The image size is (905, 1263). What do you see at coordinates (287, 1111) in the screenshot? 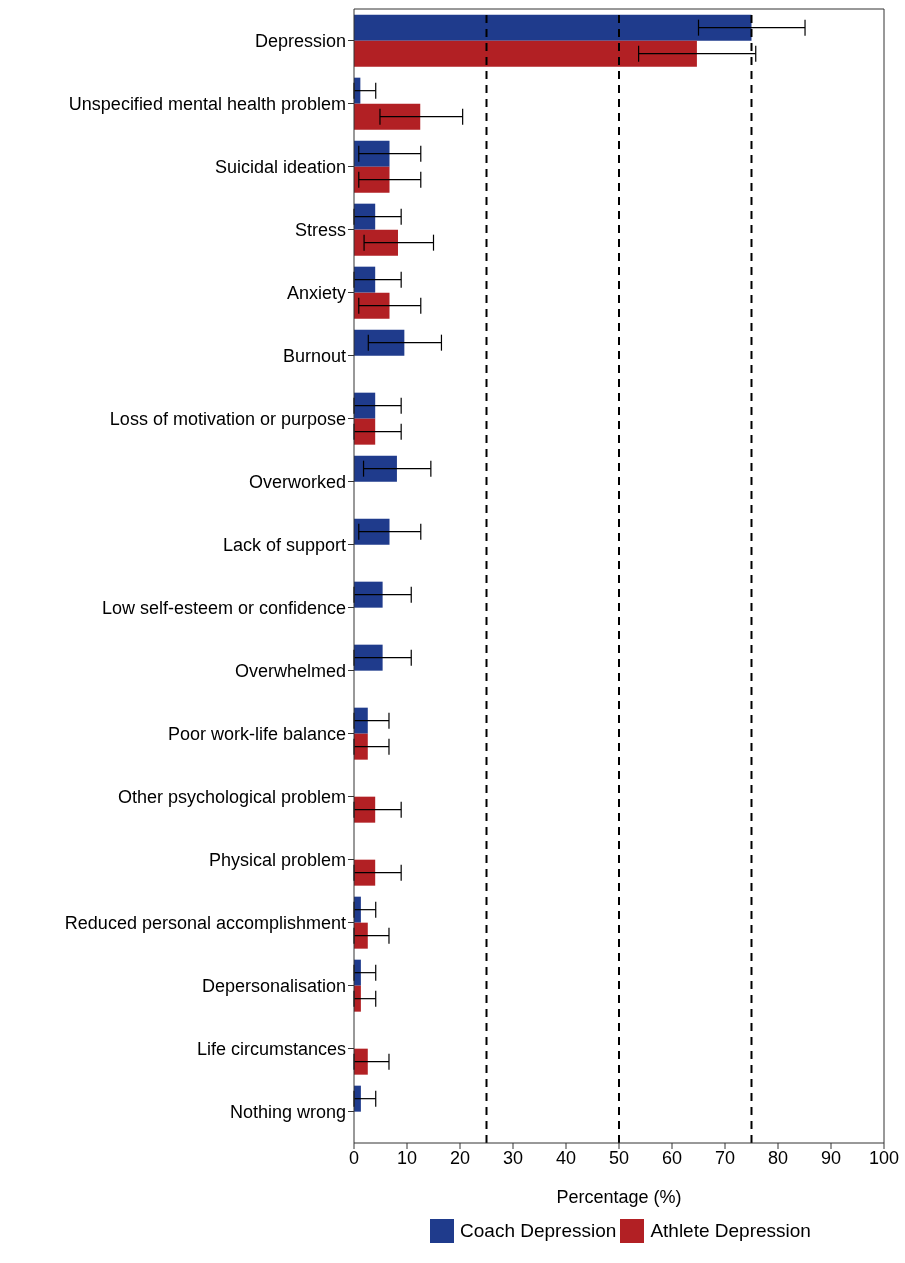
I see `y-tick-label: Nothing wrong` at bounding box center [287, 1111].